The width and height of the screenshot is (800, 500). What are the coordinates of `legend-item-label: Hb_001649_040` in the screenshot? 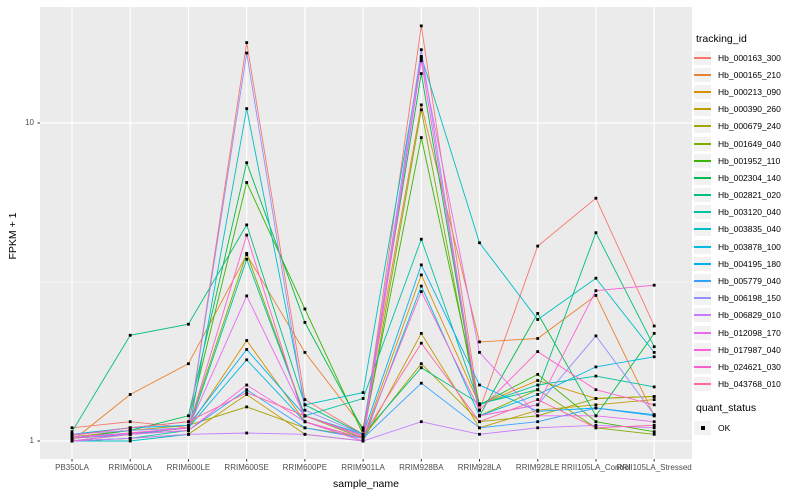 It's located at (749, 143).